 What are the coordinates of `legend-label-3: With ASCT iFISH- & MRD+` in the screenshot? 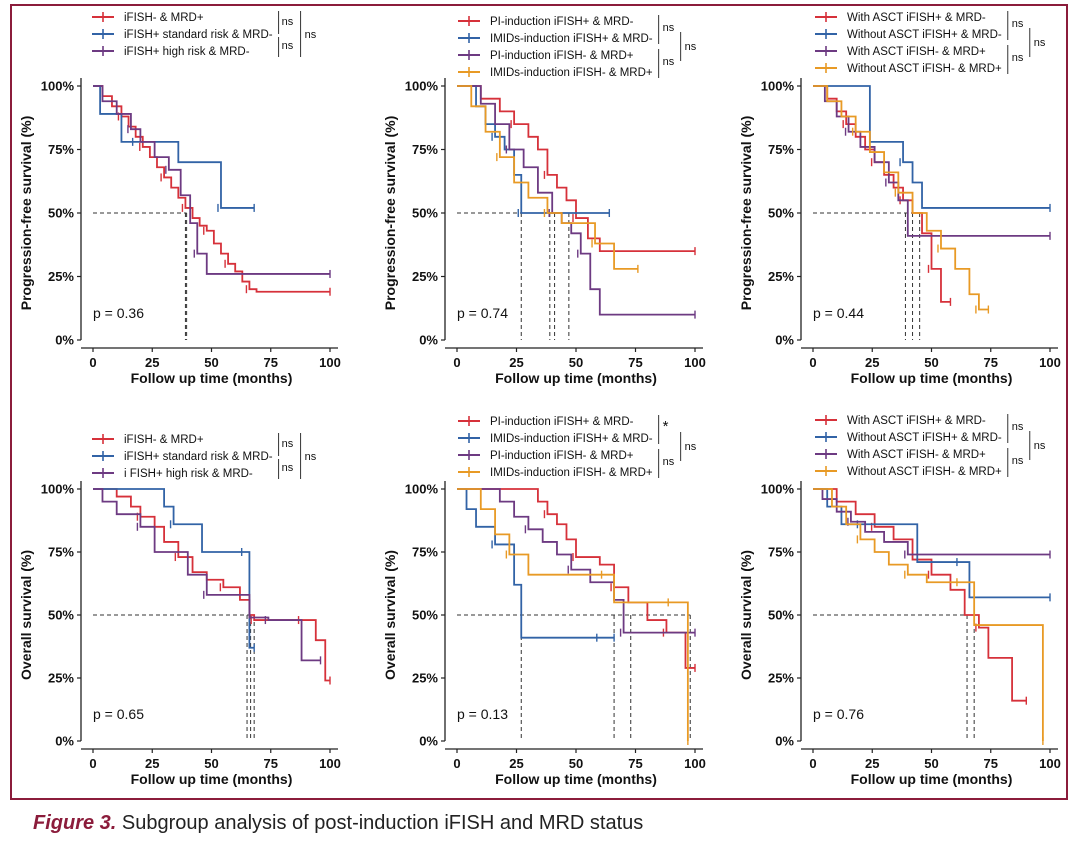 It's located at (916, 455).